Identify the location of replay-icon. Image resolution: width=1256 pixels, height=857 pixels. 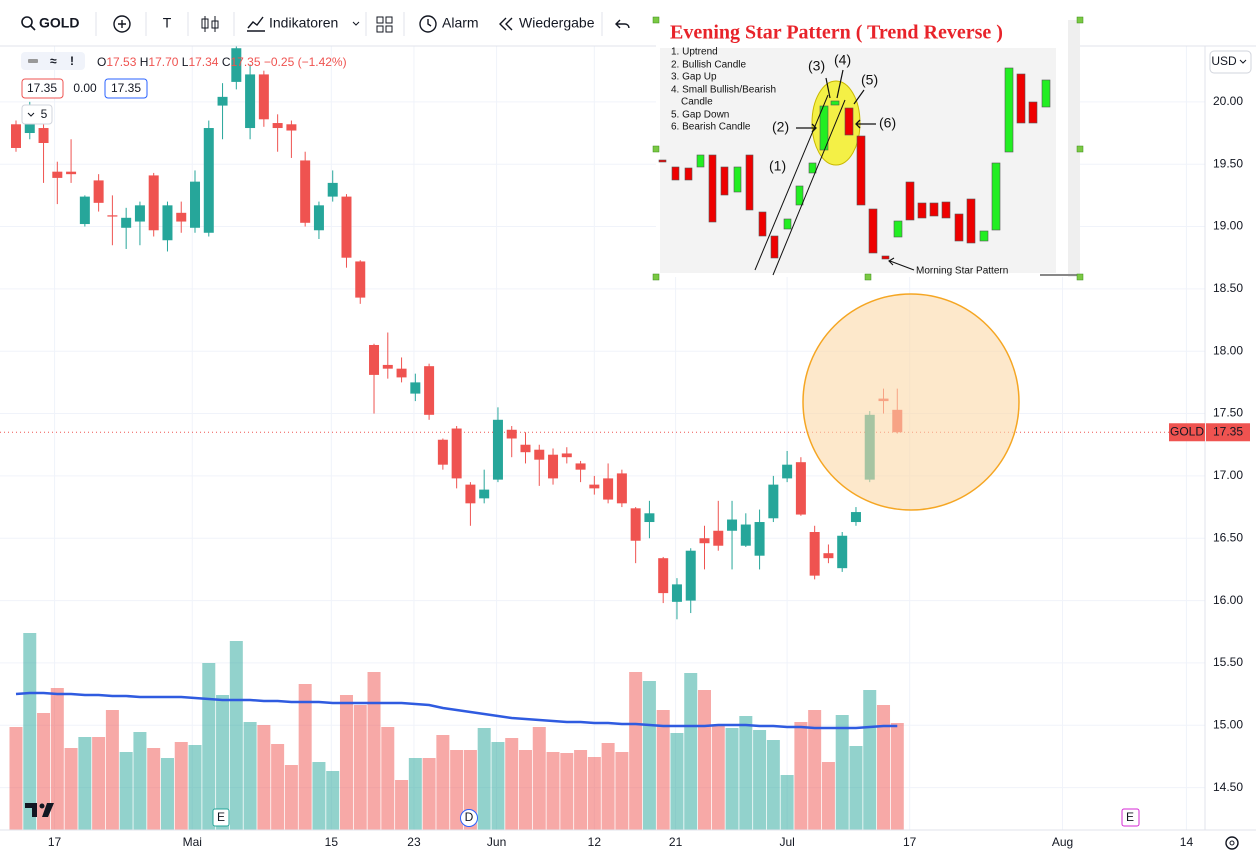
(506, 24).